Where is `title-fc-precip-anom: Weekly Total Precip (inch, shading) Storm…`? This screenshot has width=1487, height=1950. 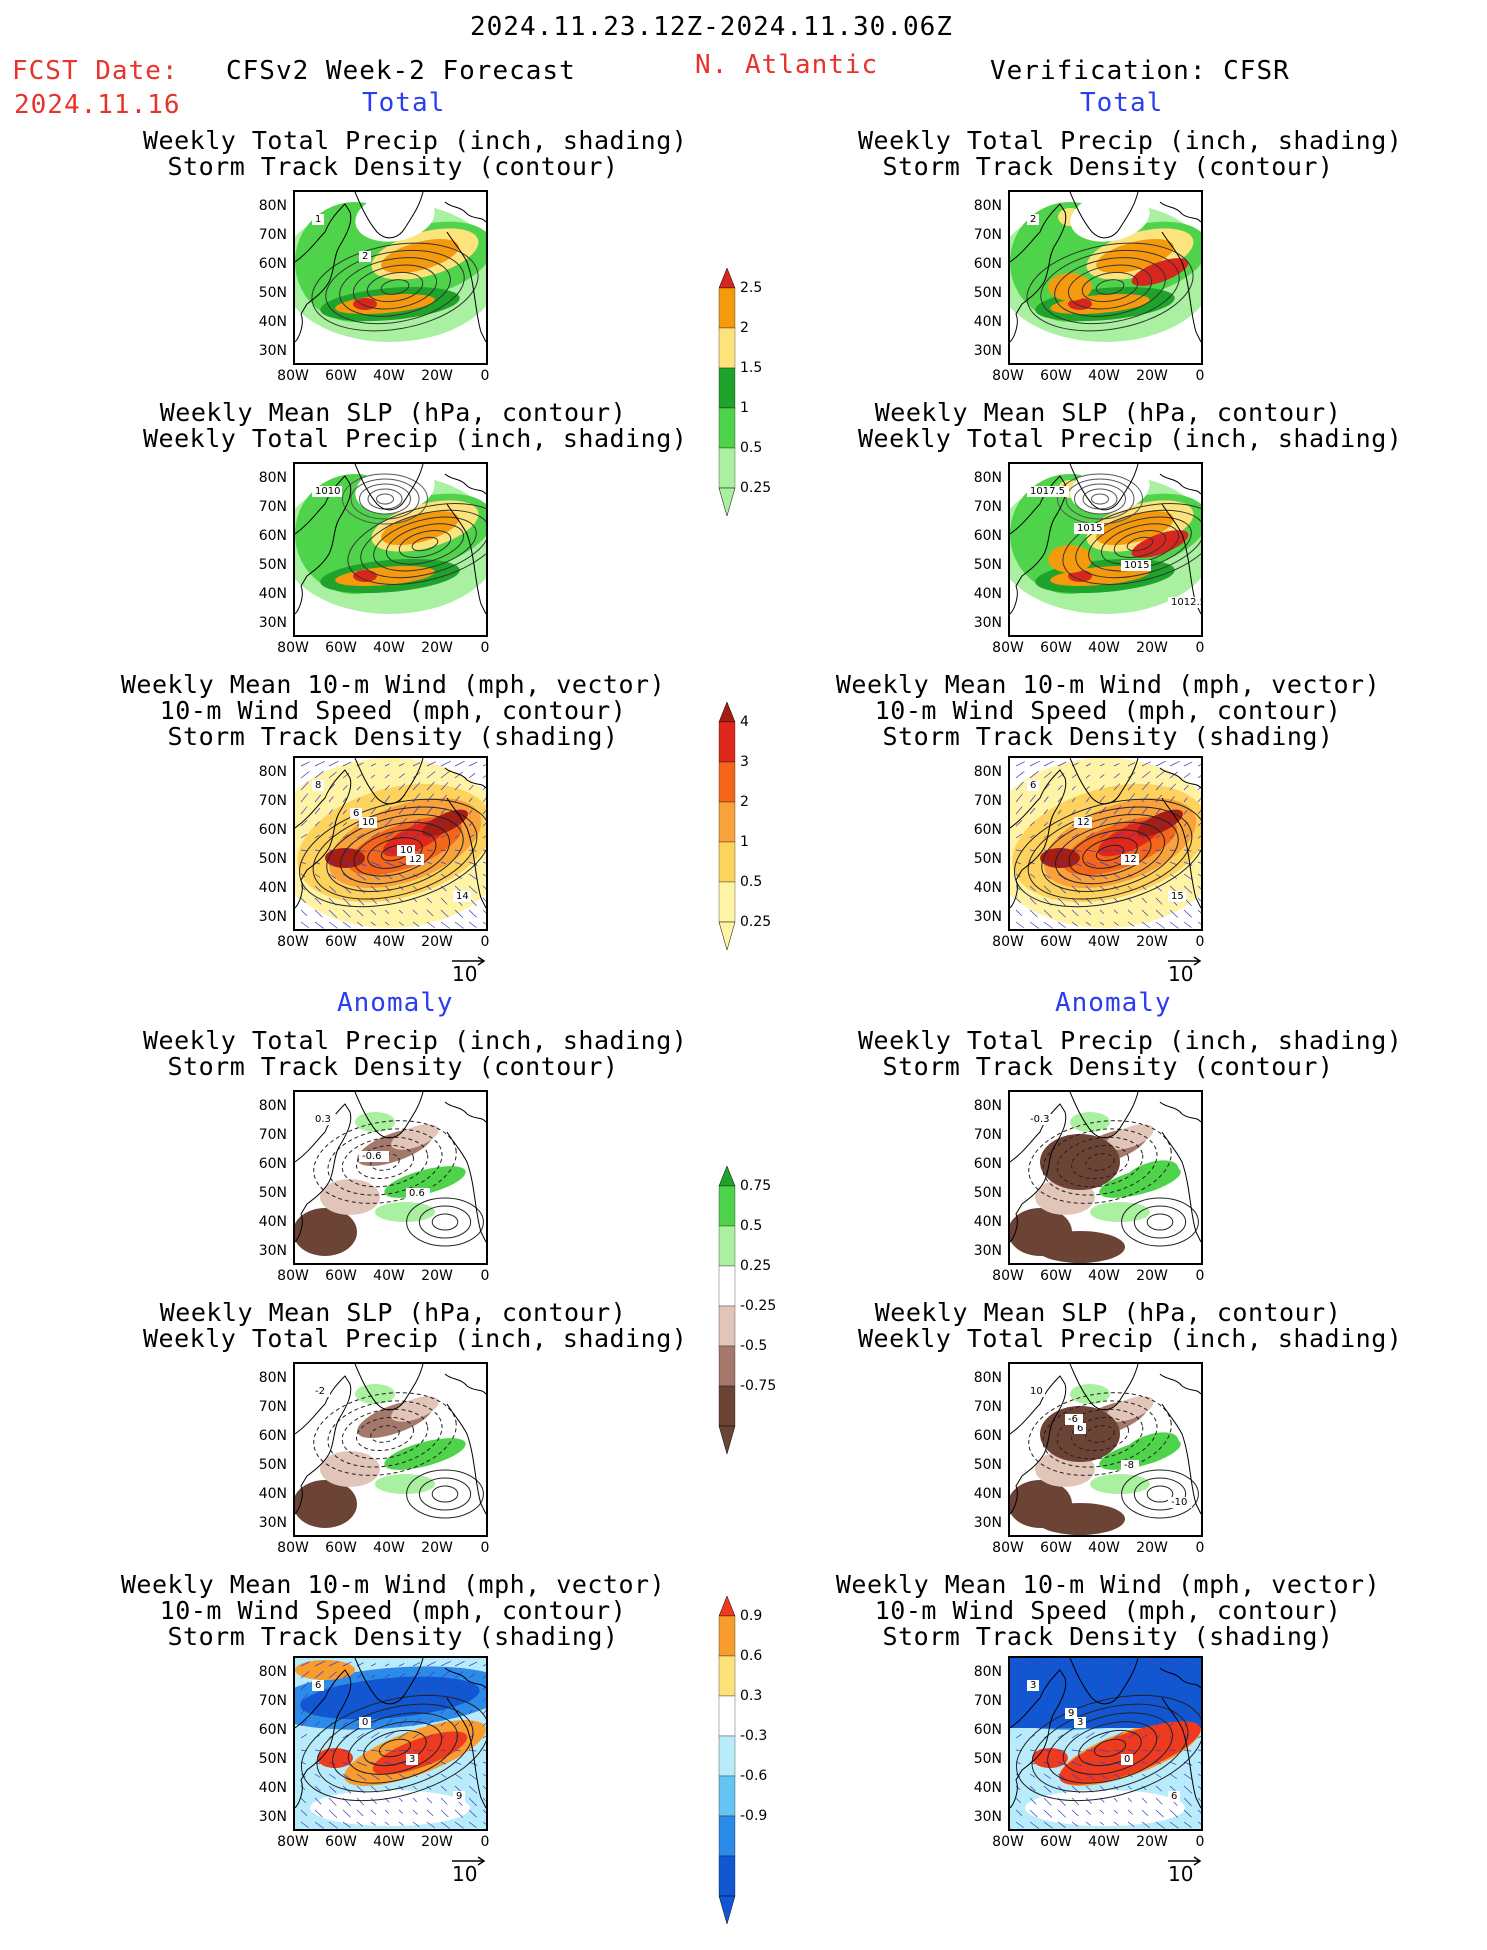 title-fc-precip-anom: Weekly Total Precip (inch, shading) Storm… is located at coordinates (415, 1053).